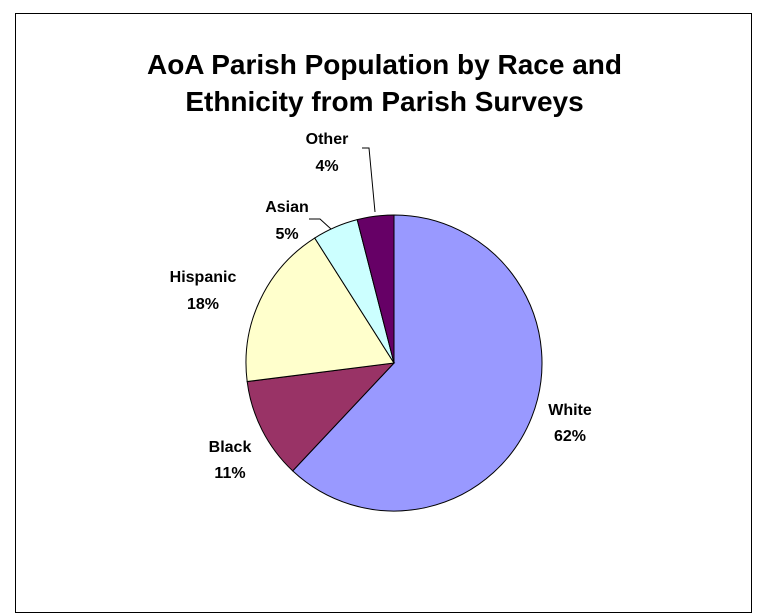 This screenshot has width=769, height=613. Describe the element at coordinates (203, 277) in the screenshot. I see `slice-label-hispanic: Hispanic` at that location.